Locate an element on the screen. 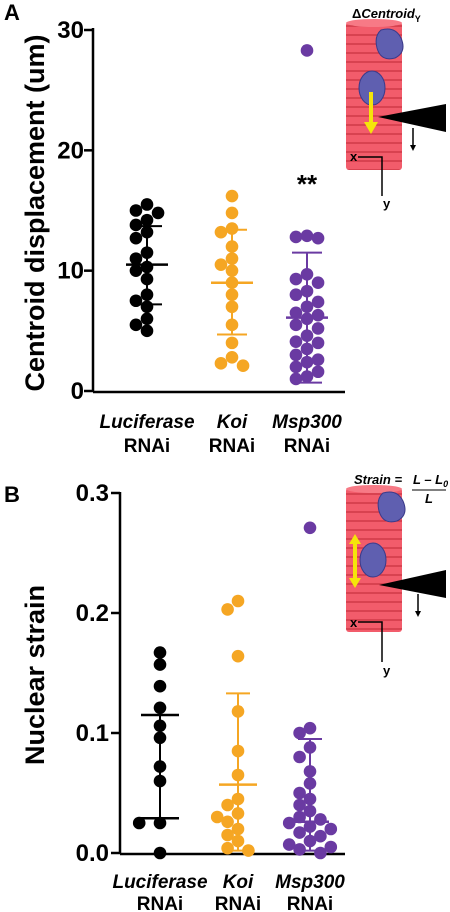 This screenshot has height=912, width=450. pin-a-arrow-head is located at coordinates (413, 148).